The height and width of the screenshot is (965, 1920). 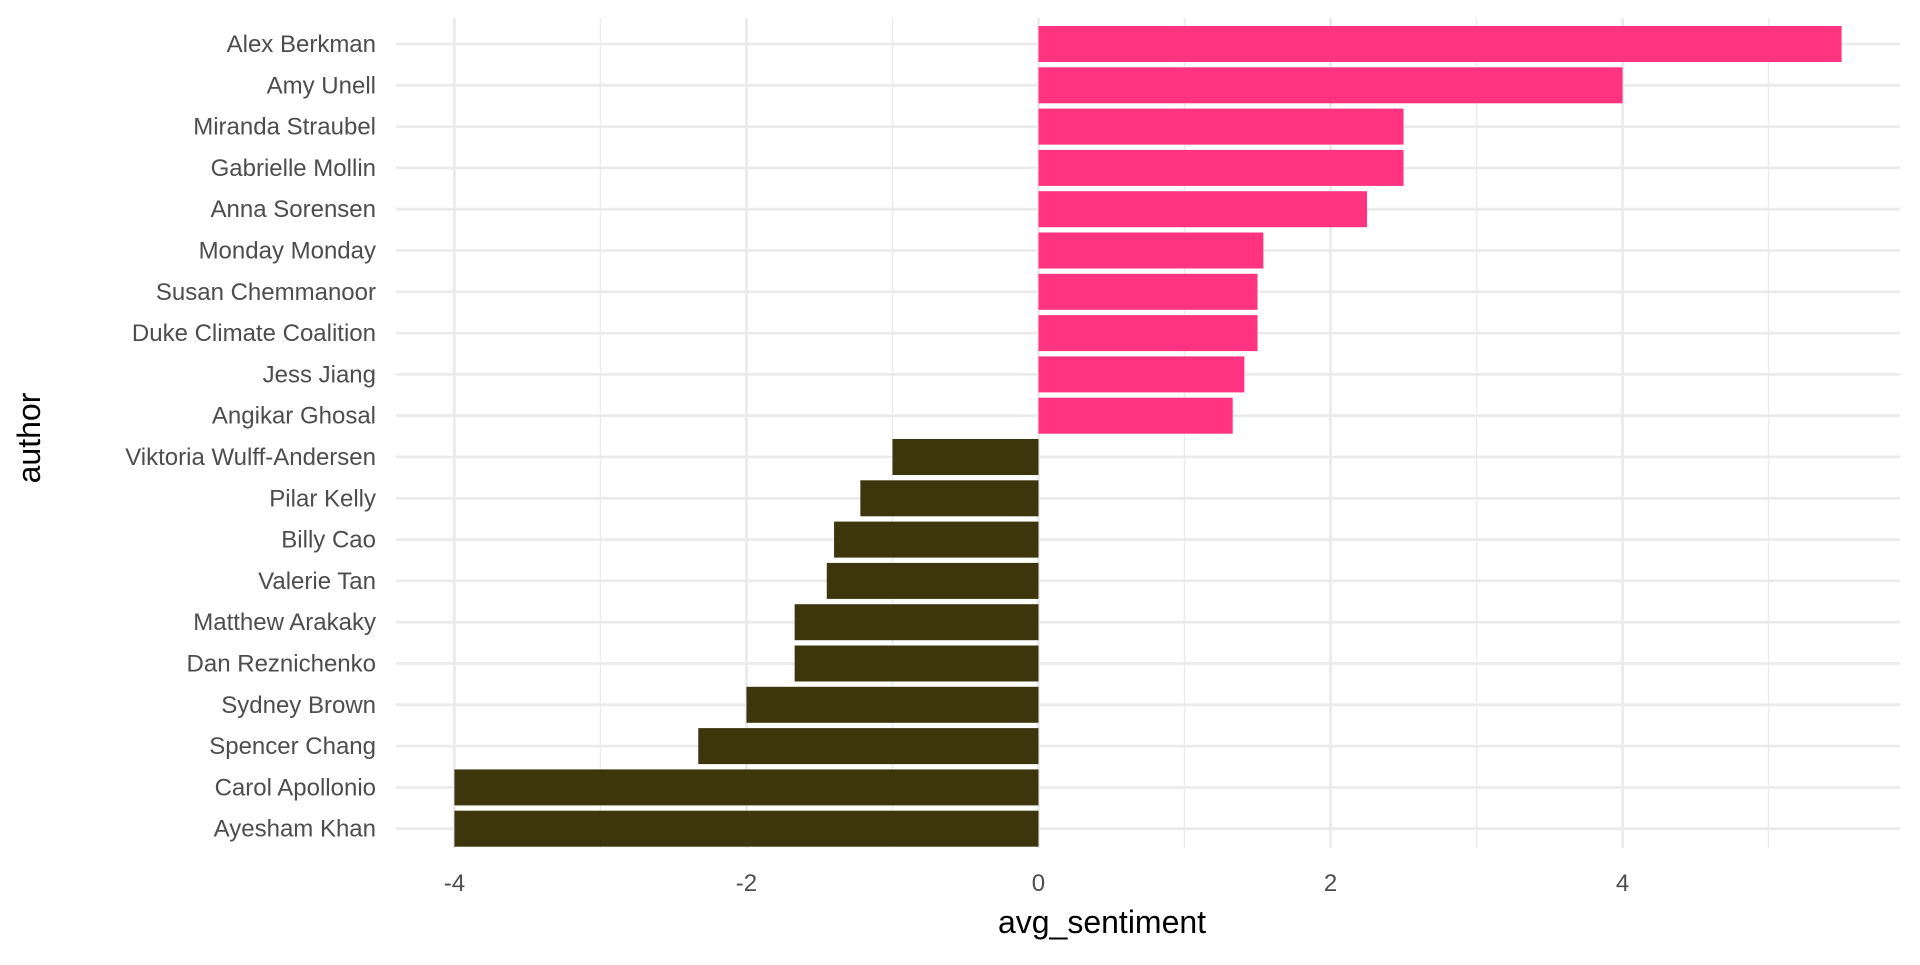 I want to click on bar-jess-jiang, so click(x=1141, y=374).